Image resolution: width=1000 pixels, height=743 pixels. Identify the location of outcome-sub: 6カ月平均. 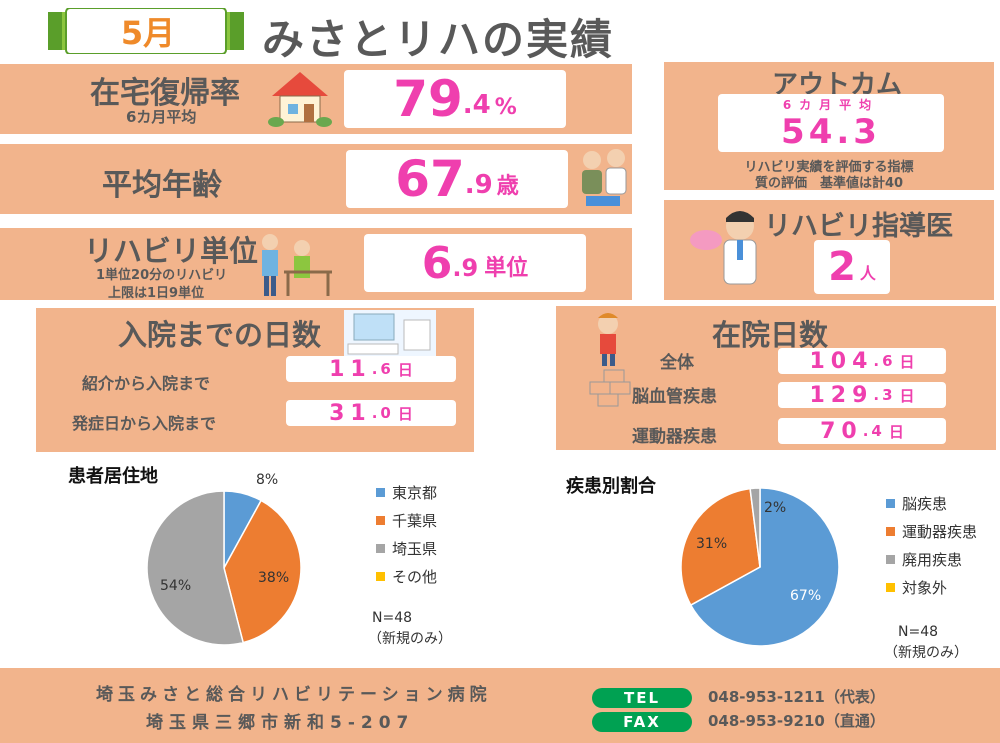
(831, 105).